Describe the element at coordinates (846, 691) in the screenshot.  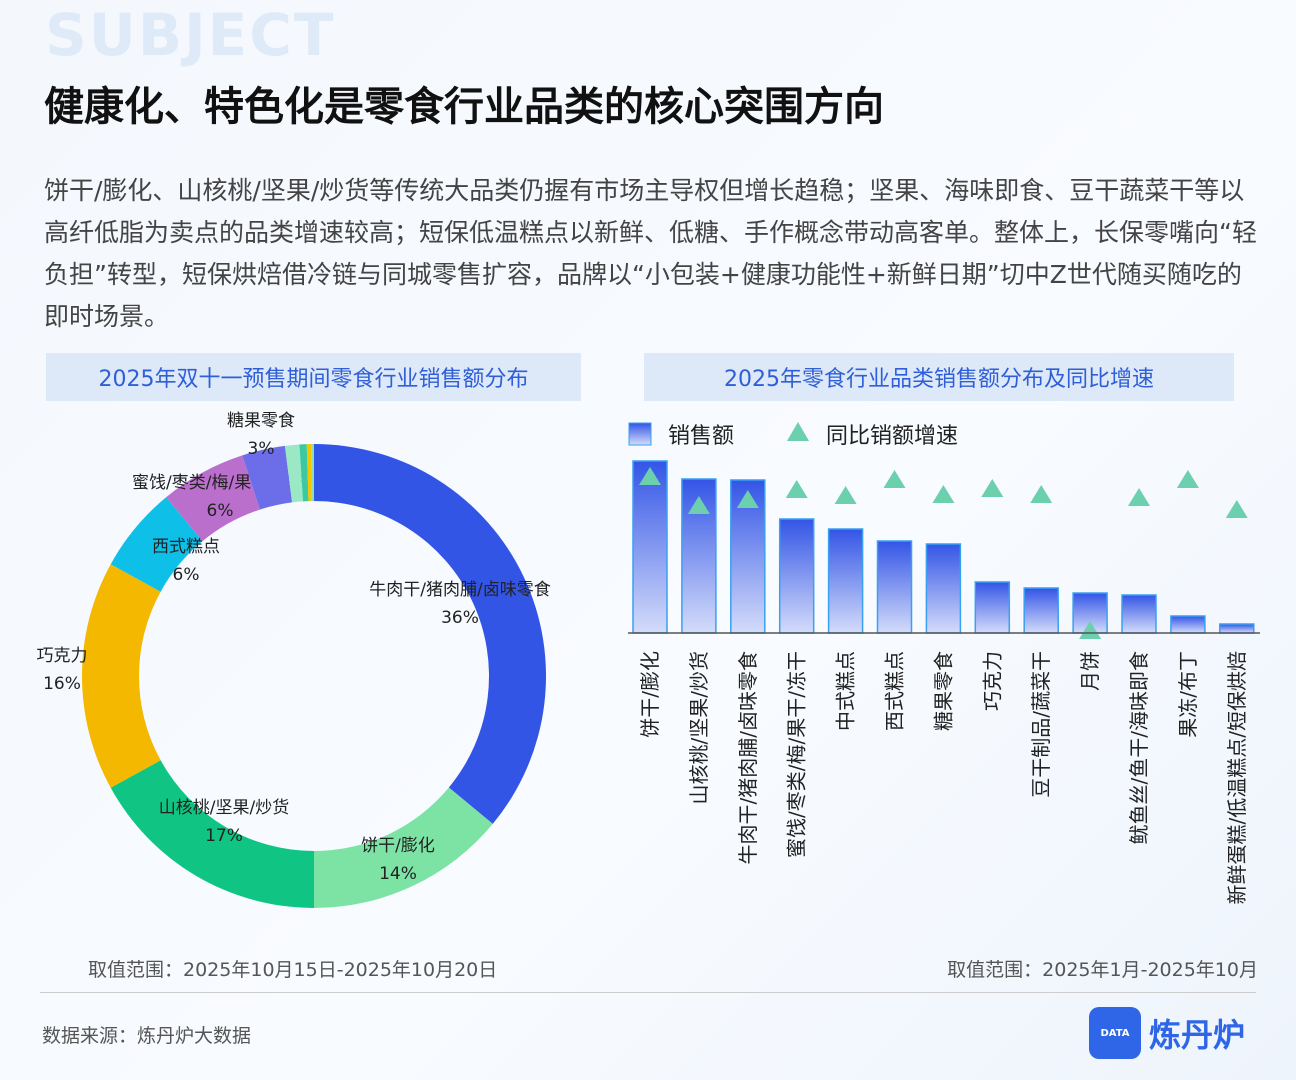
I see `category-label: 中式糕点` at that location.